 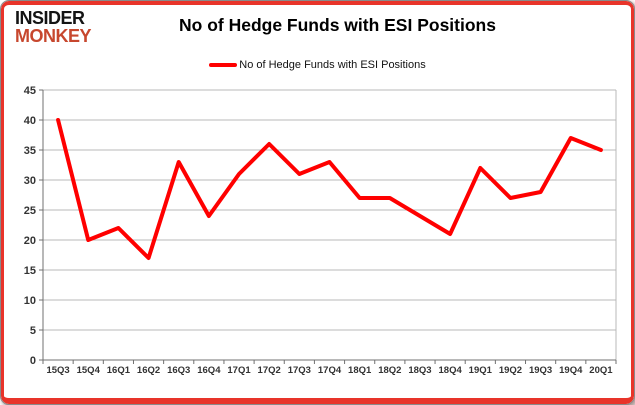 What do you see at coordinates (481, 370) in the screenshot?
I see `x-tick-label: 19Q1` at bounding box center [481, 370].